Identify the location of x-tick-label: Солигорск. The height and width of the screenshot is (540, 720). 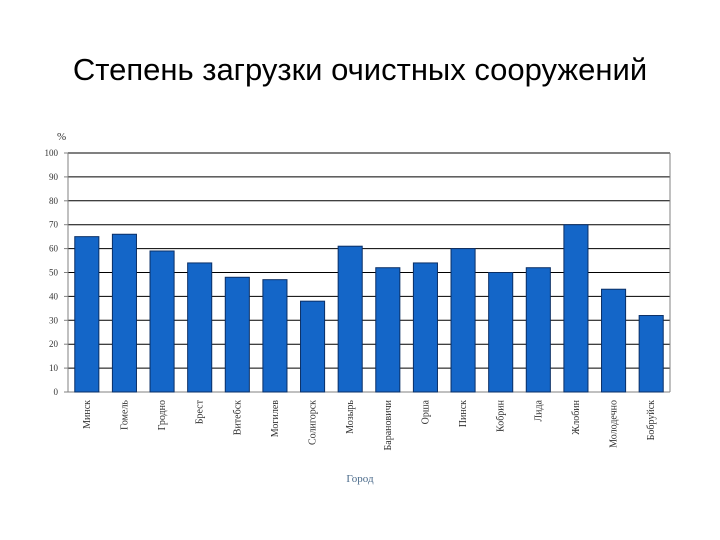
(313, 422).